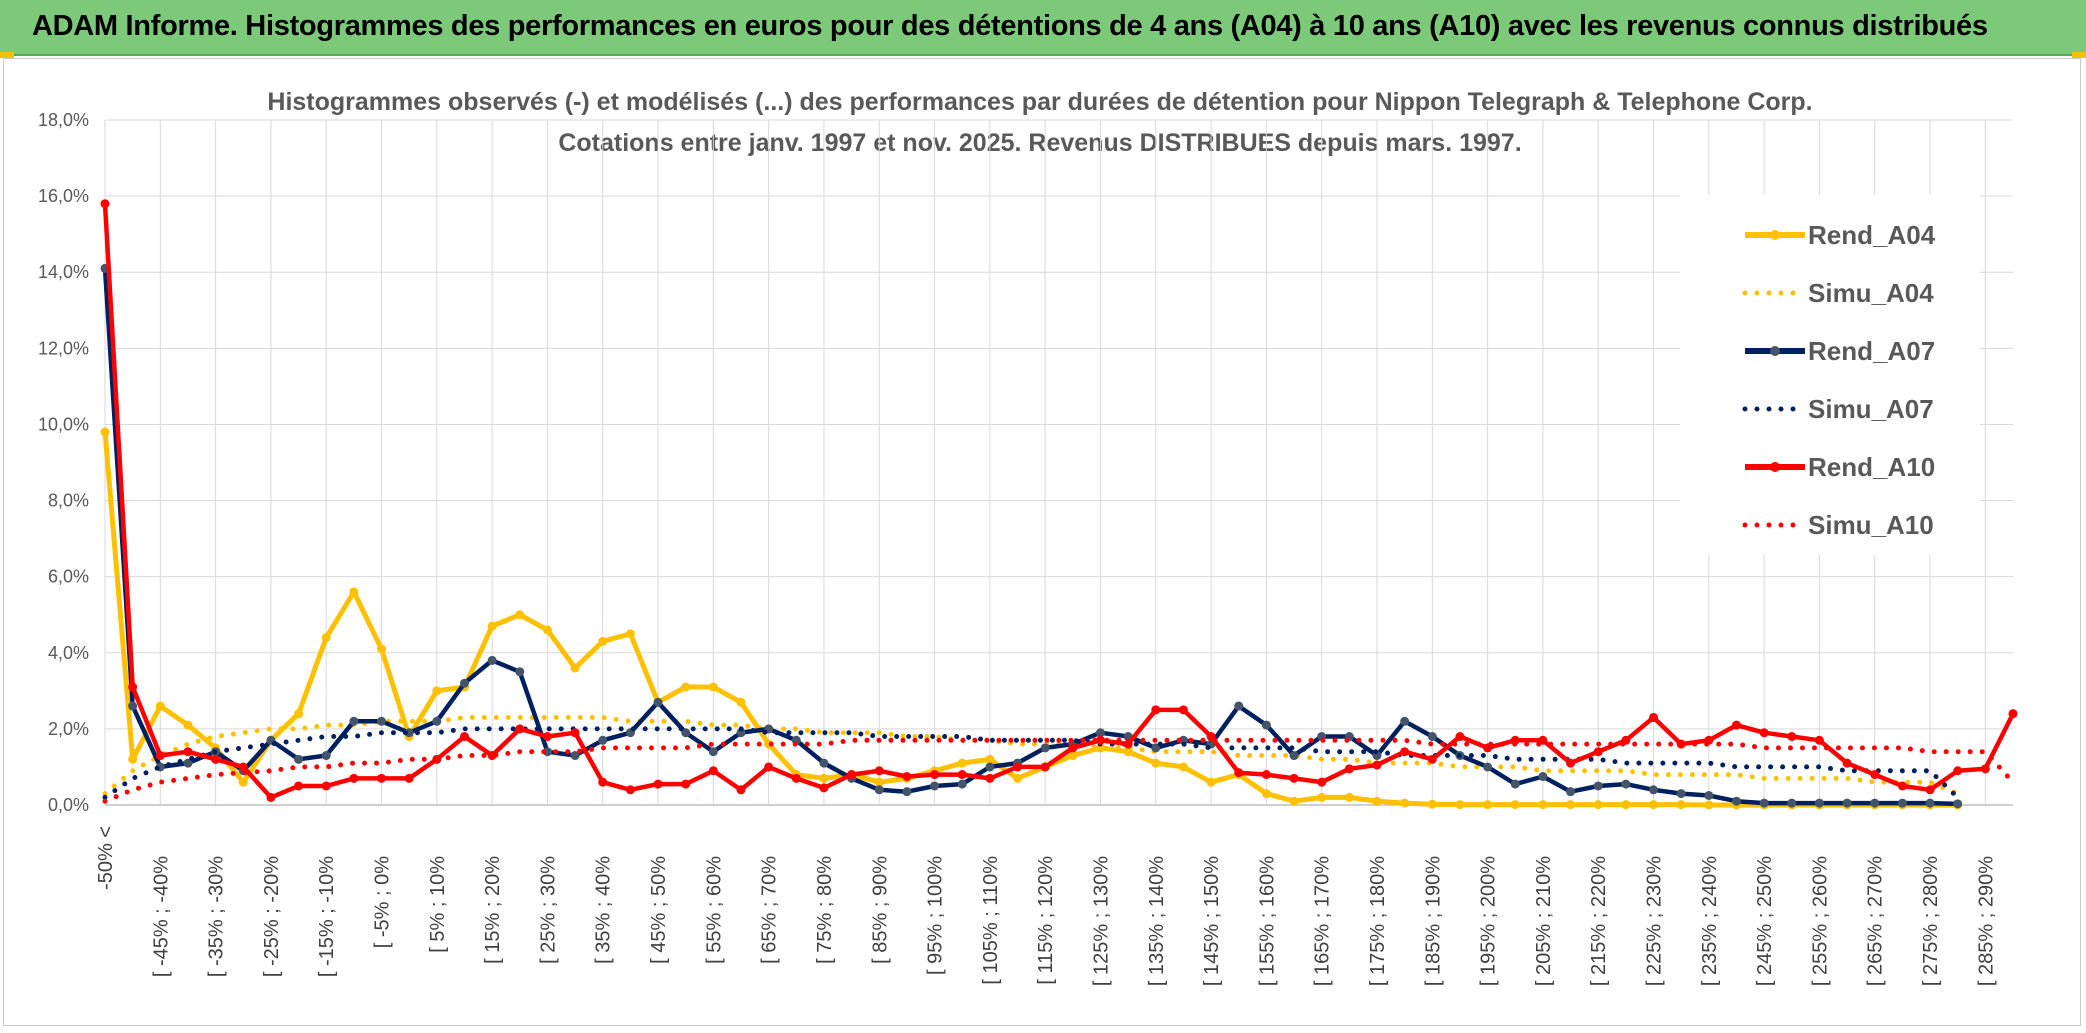 The width and height of the screenshot is (2086, 1033). Describe the element at coordinates (1655, 921) in the screenshot. I see `x-tick-label: [ 225% ; 230%` at that location.